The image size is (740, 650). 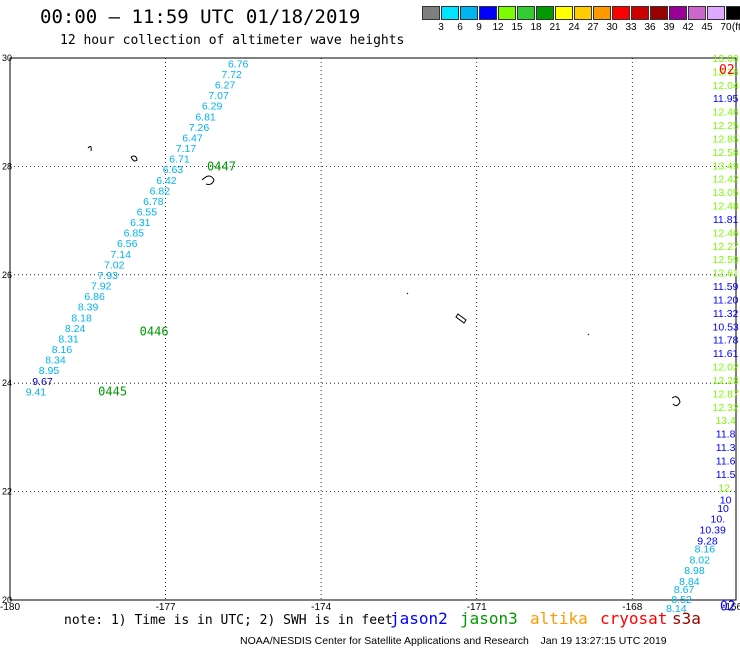 I want to click on track-a-value: 6.86, so click(x=94, y=297).